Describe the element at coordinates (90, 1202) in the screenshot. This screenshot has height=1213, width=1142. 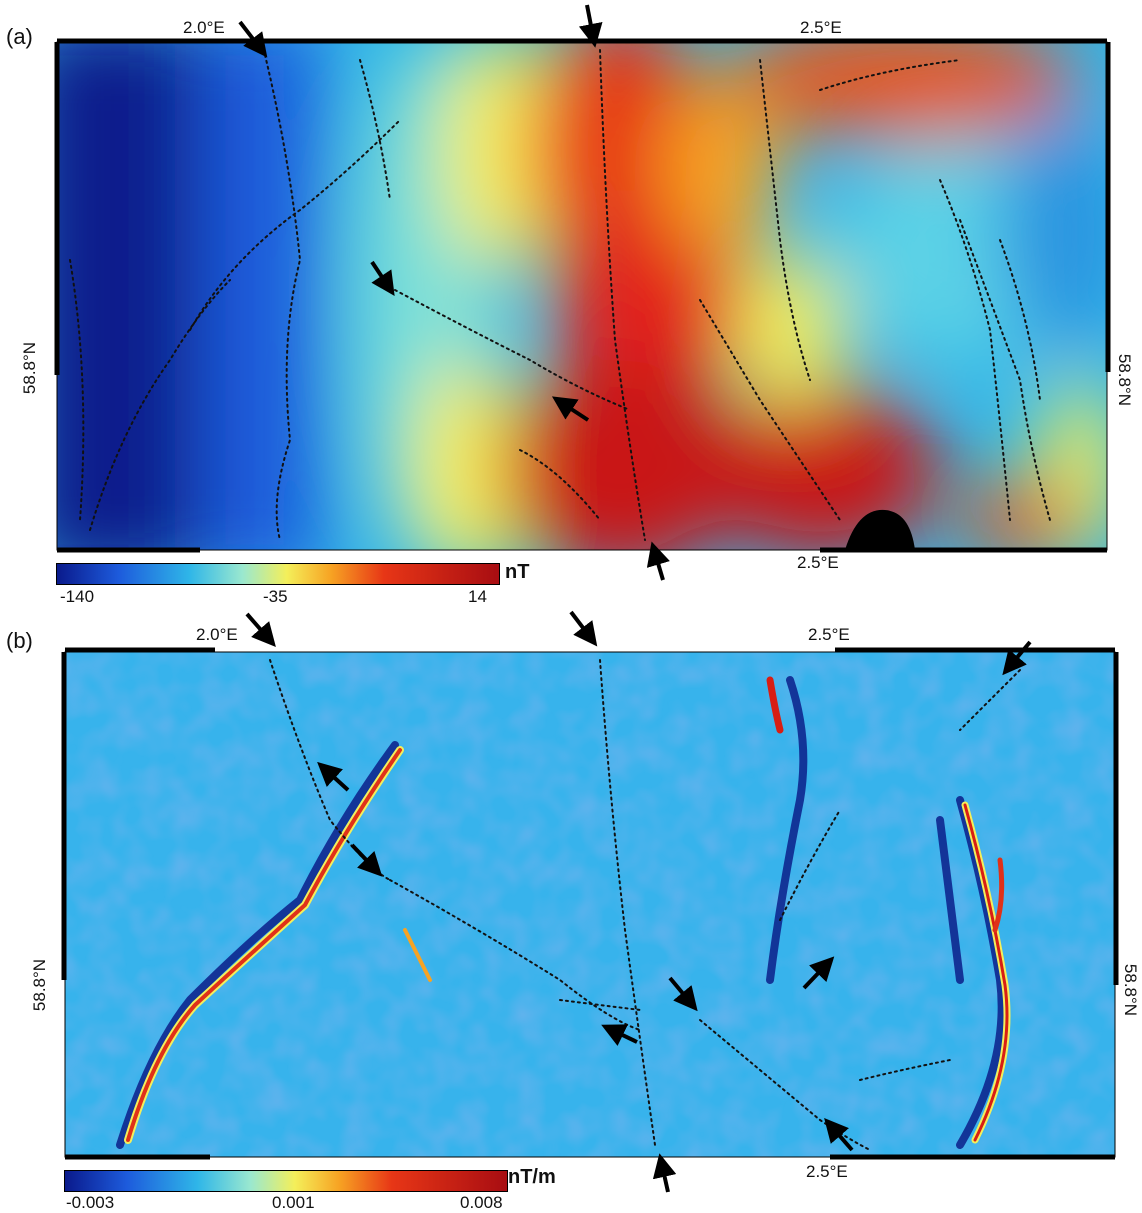
I see `panel-b-colorbar-tick-1: -0.003` at that location.